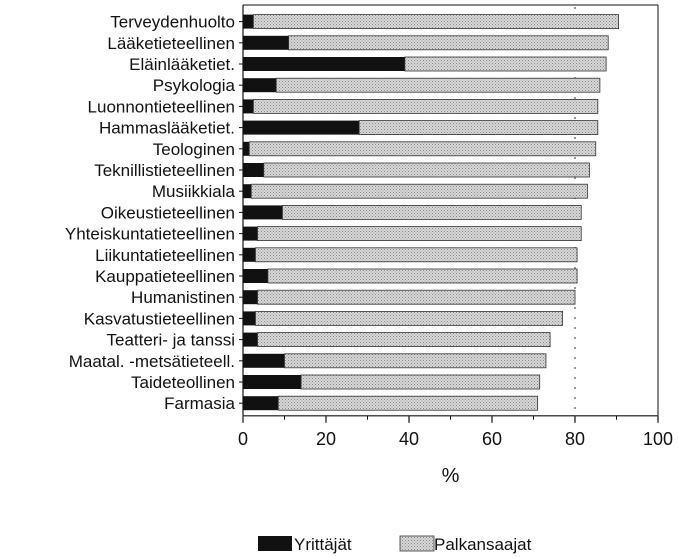  Describe the element at coordinates (171, 340) in the screenshot. I see `category-label: Teatteri- ja tanssi` at that location.